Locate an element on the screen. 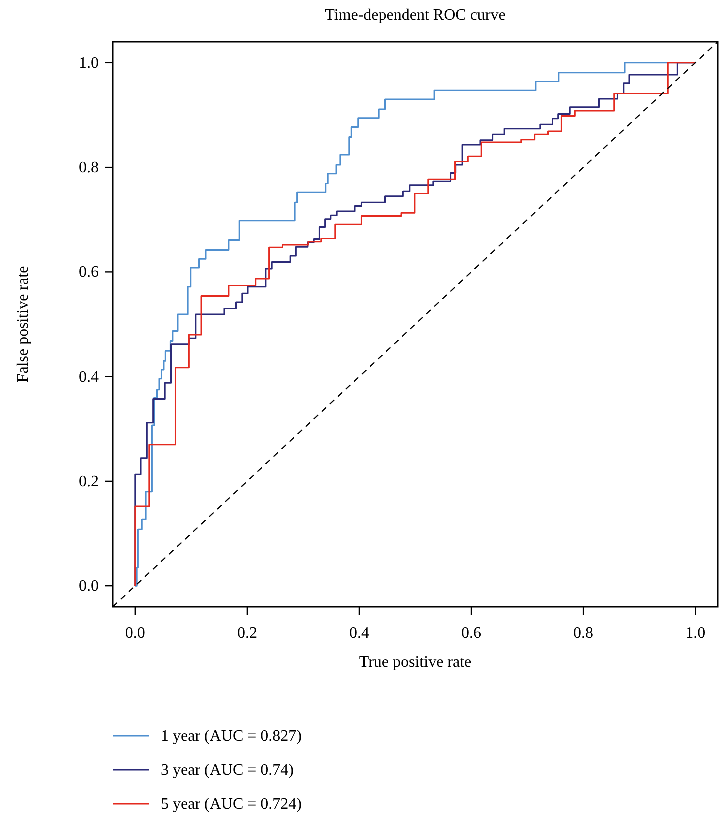  x-tick-label: 0.0 is located at coordinates (135, 633).